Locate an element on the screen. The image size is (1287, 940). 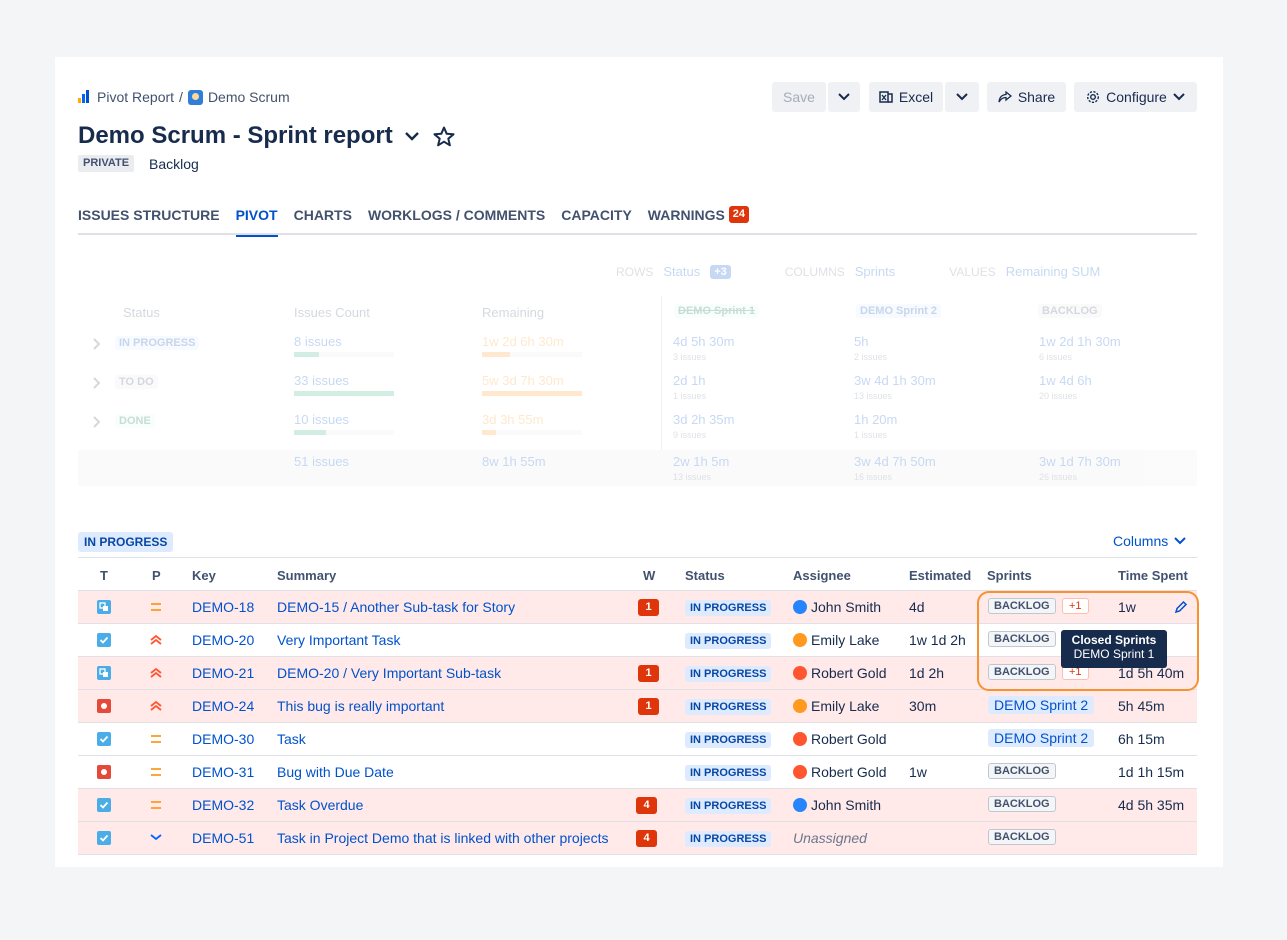
issue-key-link: DEMO-20 is located at coordinates (223, 640).